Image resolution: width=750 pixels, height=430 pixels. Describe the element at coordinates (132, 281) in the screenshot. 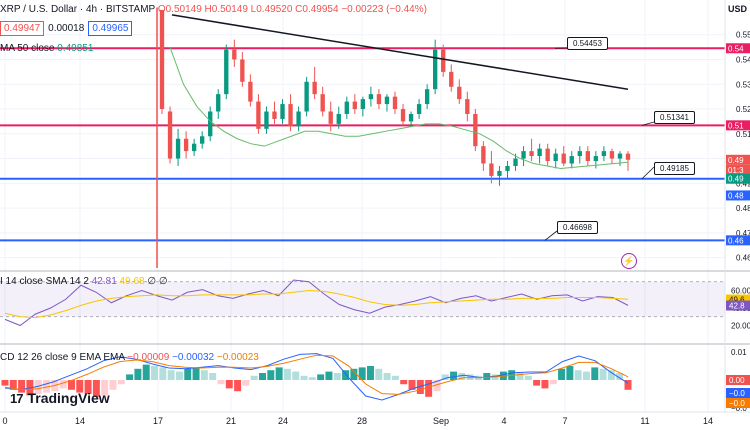

I see `rsi-sma-value: 49.68` at that location.